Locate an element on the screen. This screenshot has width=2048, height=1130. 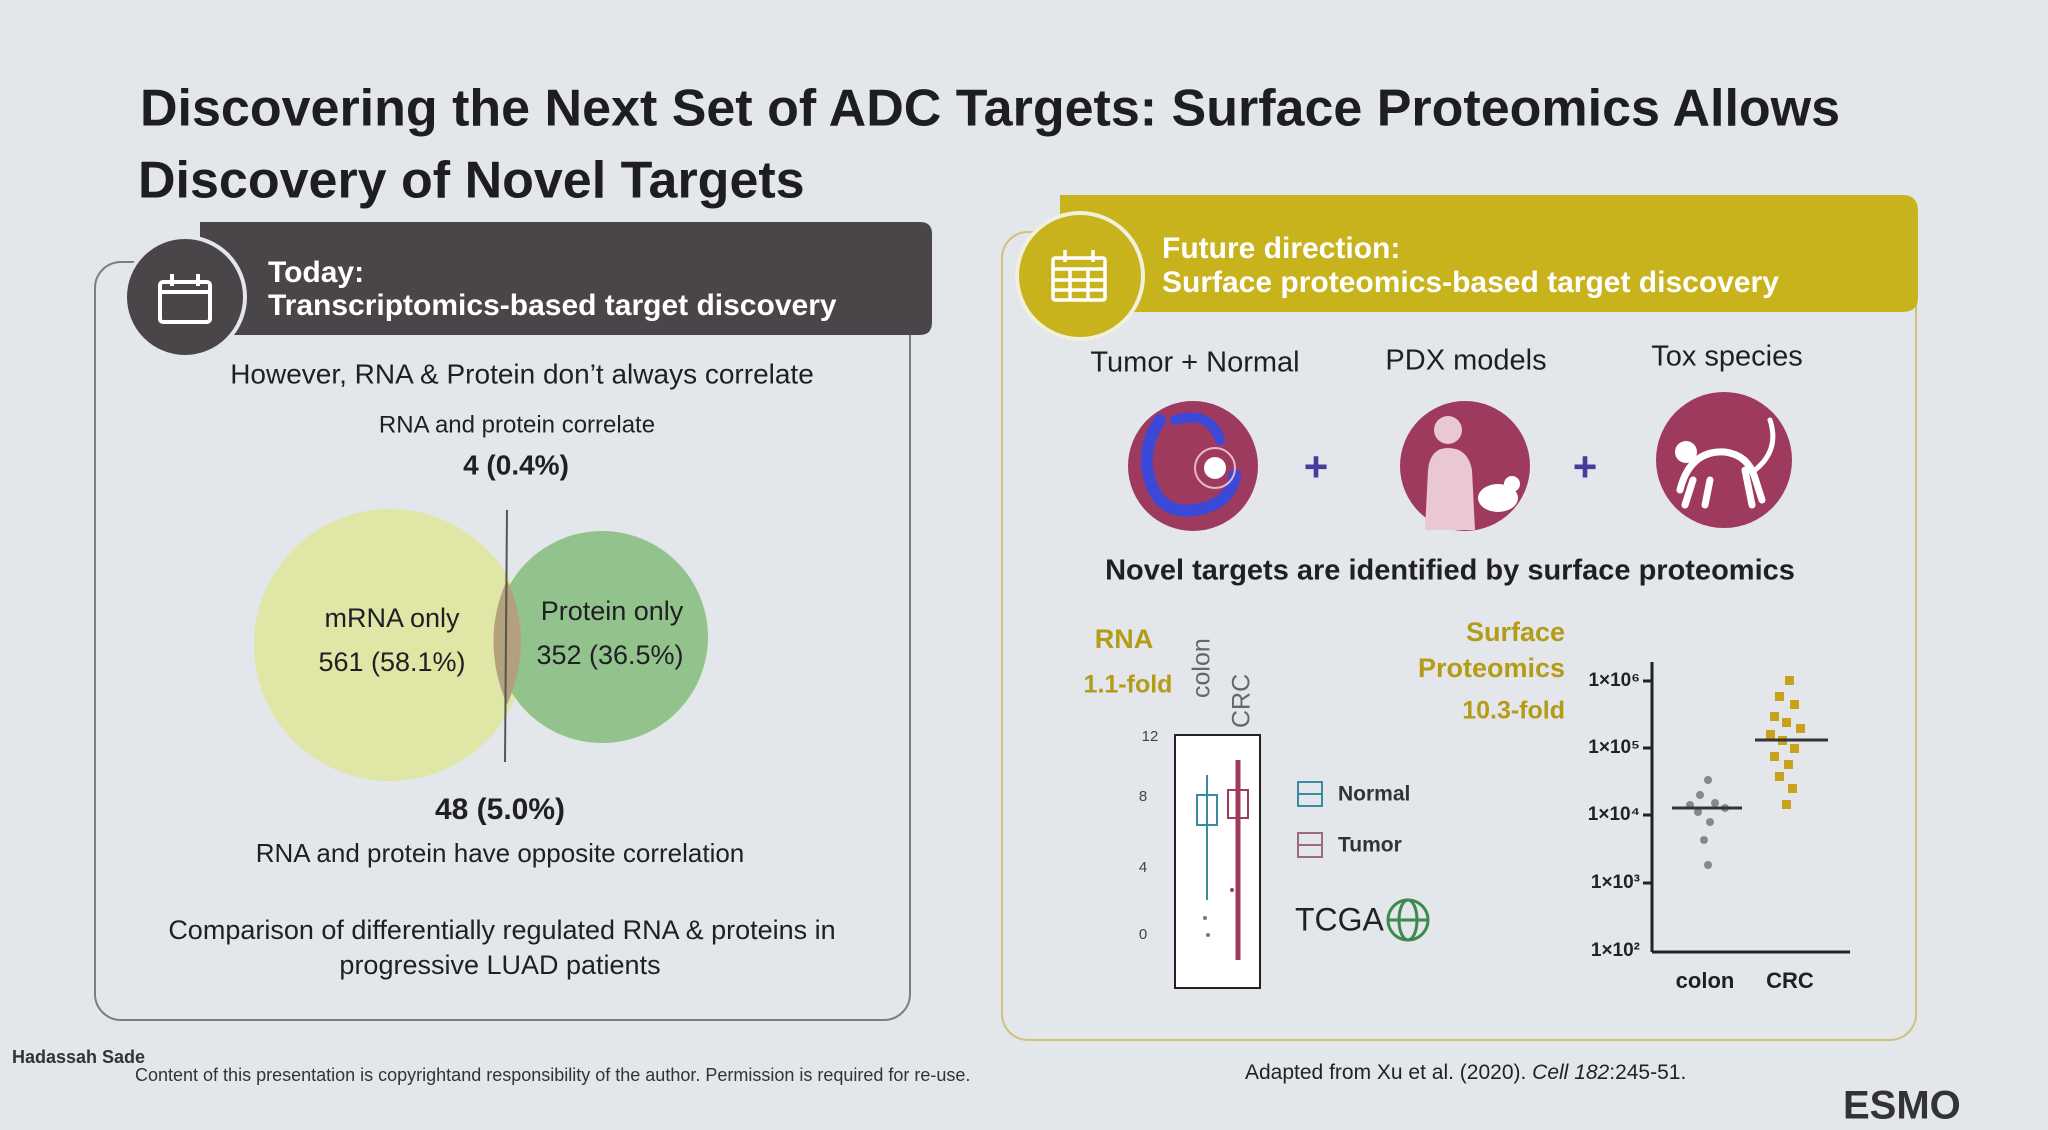
venn-overlap is located at coordinates (507, 642).